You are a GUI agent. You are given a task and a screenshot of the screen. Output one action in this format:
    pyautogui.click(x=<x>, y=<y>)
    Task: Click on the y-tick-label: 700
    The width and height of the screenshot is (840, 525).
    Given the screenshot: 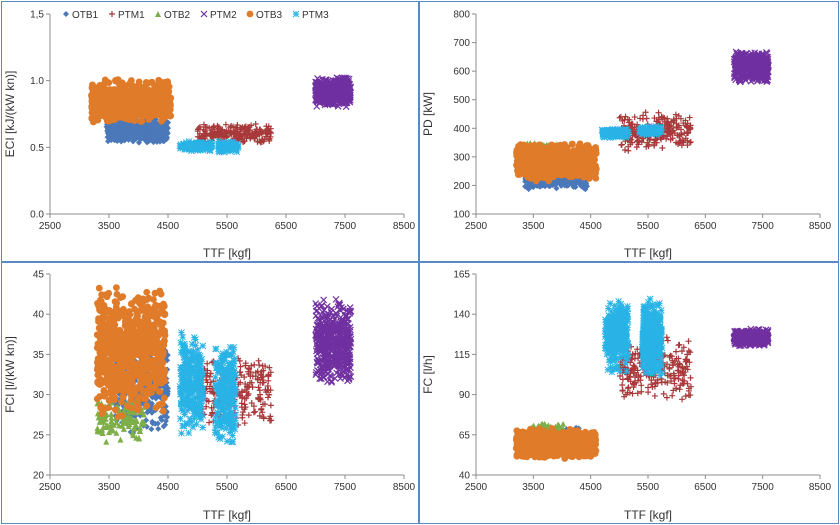 What is the action you would take?
    pyautogui.click(x=461, y=43)
    